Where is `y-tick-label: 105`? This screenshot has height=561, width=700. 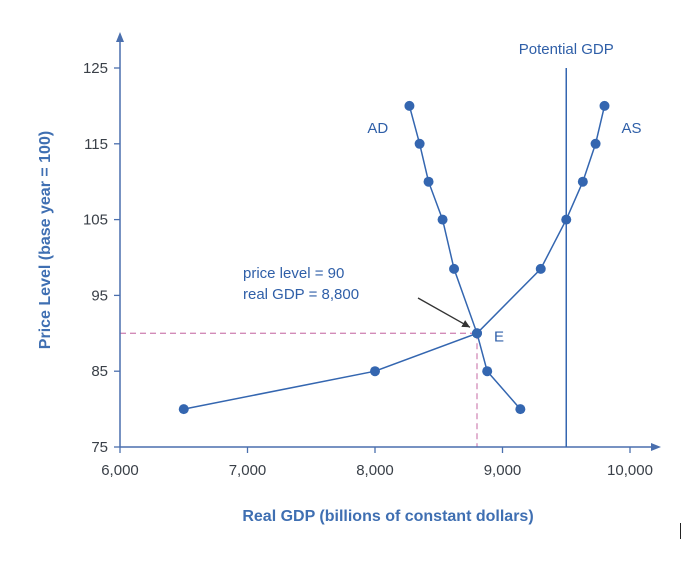
y-tick-label: 105 is located at coordinates (95, 220).